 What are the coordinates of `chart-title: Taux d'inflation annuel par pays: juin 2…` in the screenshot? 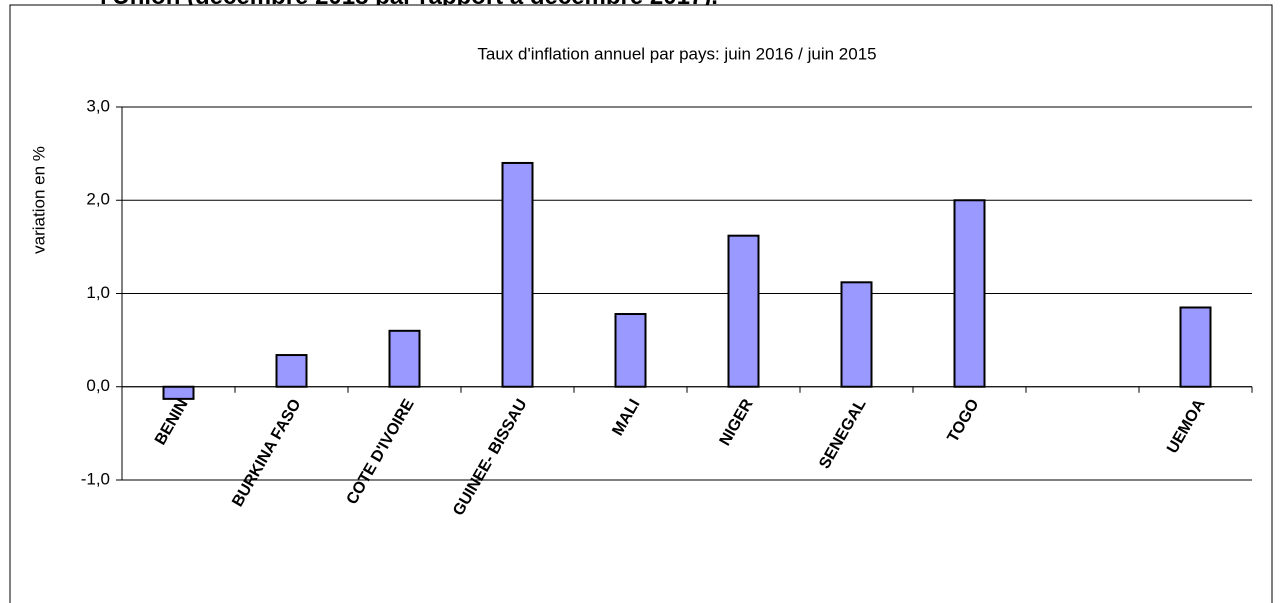 It's located at (676, 53).